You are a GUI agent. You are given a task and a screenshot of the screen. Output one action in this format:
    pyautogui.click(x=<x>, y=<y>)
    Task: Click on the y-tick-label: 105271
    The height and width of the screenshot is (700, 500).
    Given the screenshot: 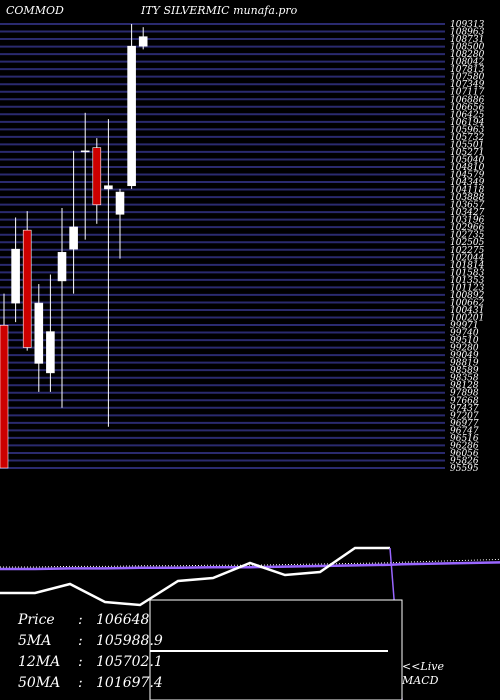 What is the action you would take?
    pyautogui.click(x=467, y=153)
    